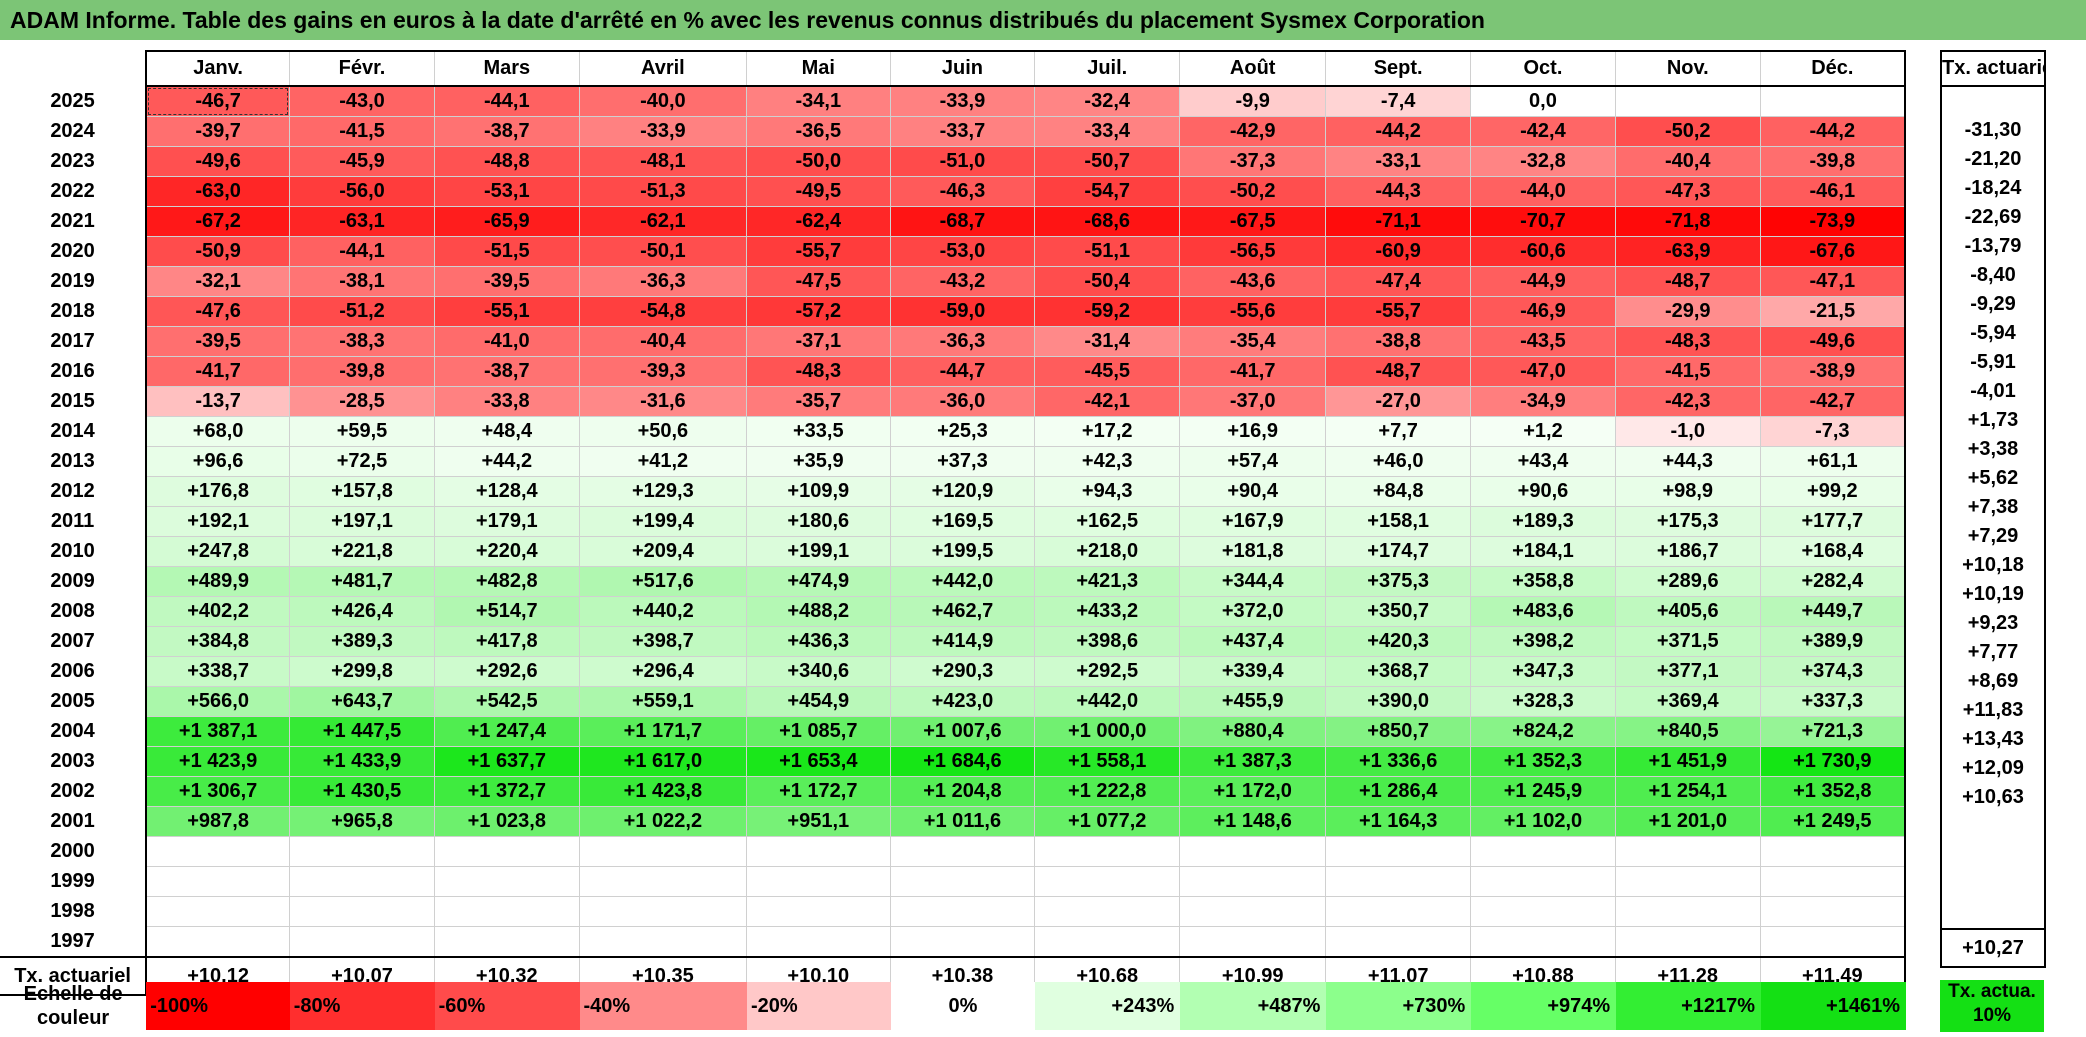 The width and height of the screenshot is (2086, 1037). Describe the element at coordinates (1543, 311) in the screenshot. I see `gain-cell: -46,9` at that location.